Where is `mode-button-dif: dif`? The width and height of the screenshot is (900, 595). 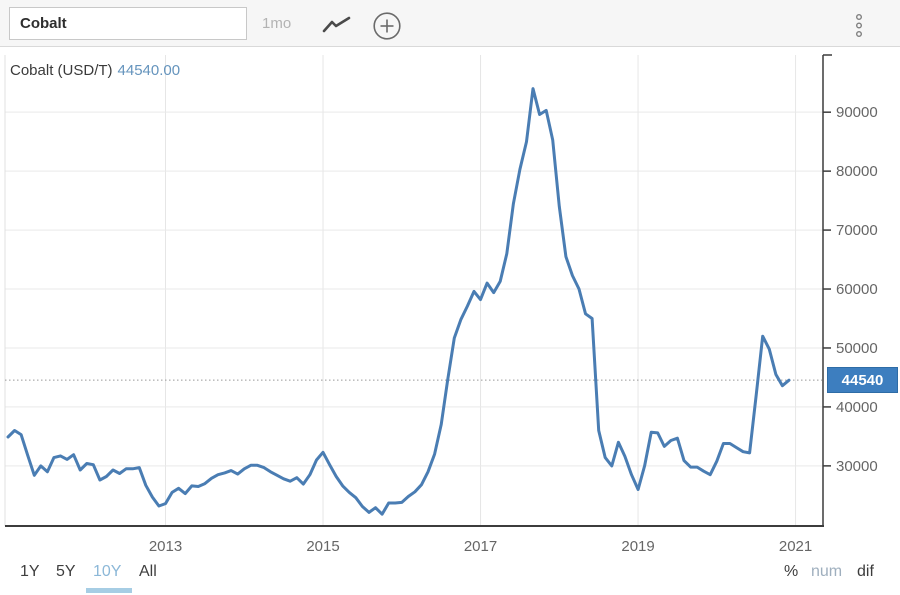
mode-button-dif: dif is located at coordinates (865, 571).